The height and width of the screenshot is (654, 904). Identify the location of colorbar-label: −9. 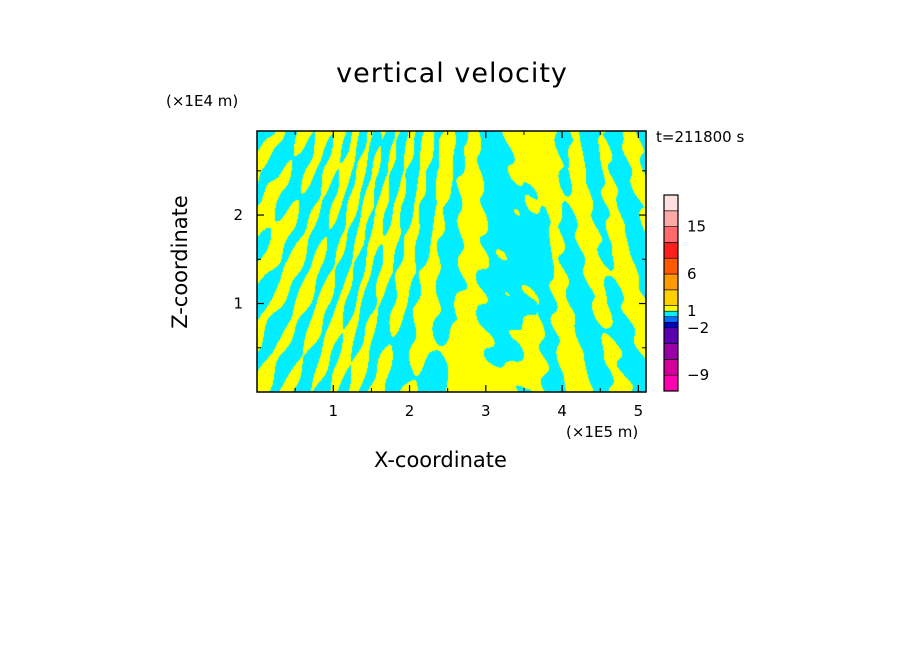
(698, 375).